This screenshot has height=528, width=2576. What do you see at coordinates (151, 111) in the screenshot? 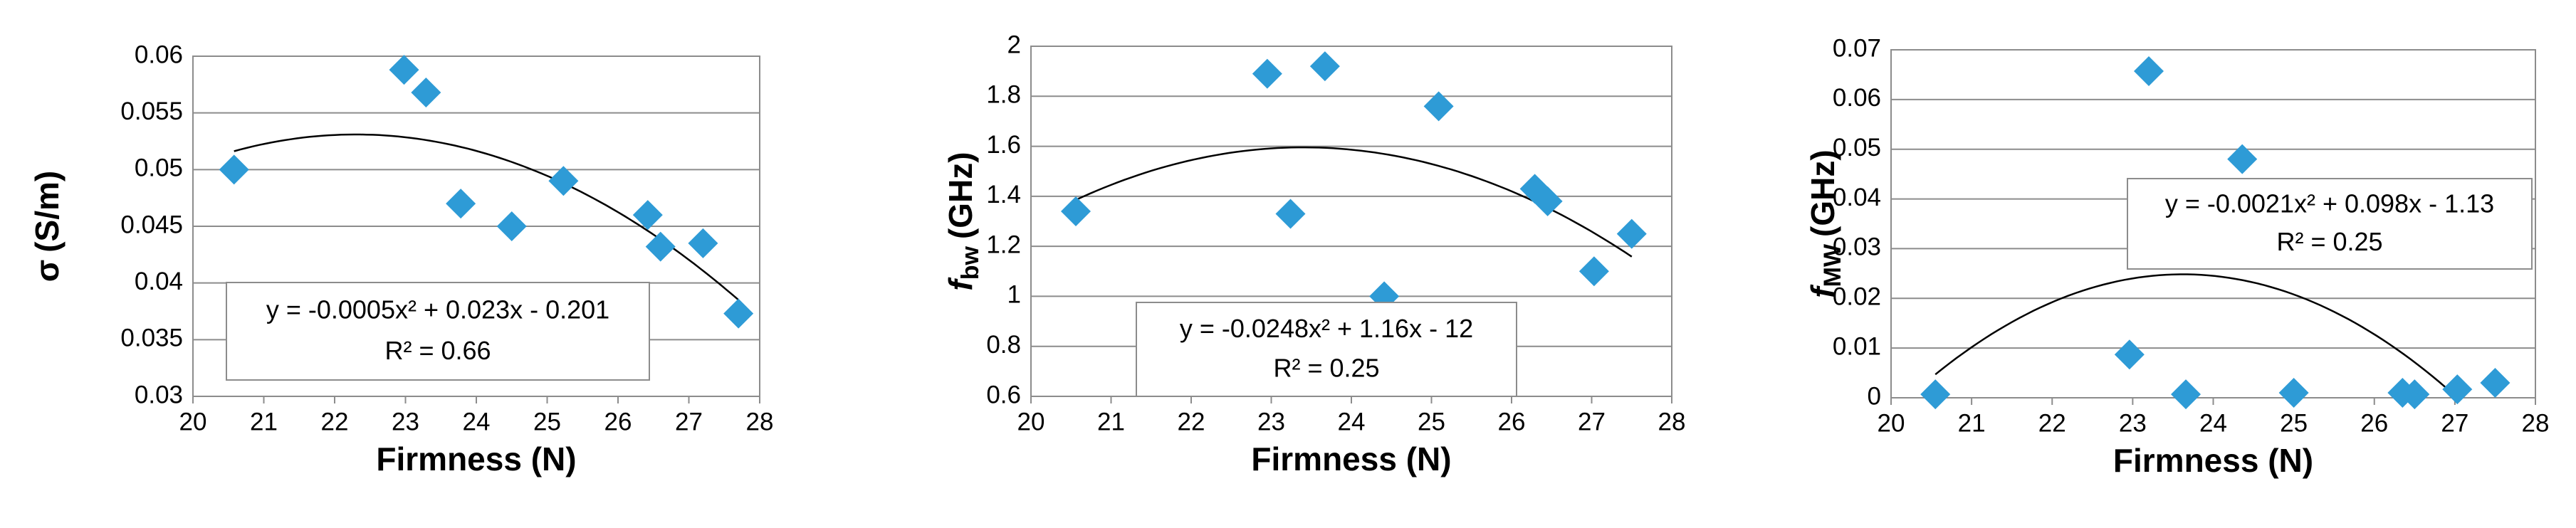
I see `y-tick-label: 0.055` at bounding box center [151, 111].